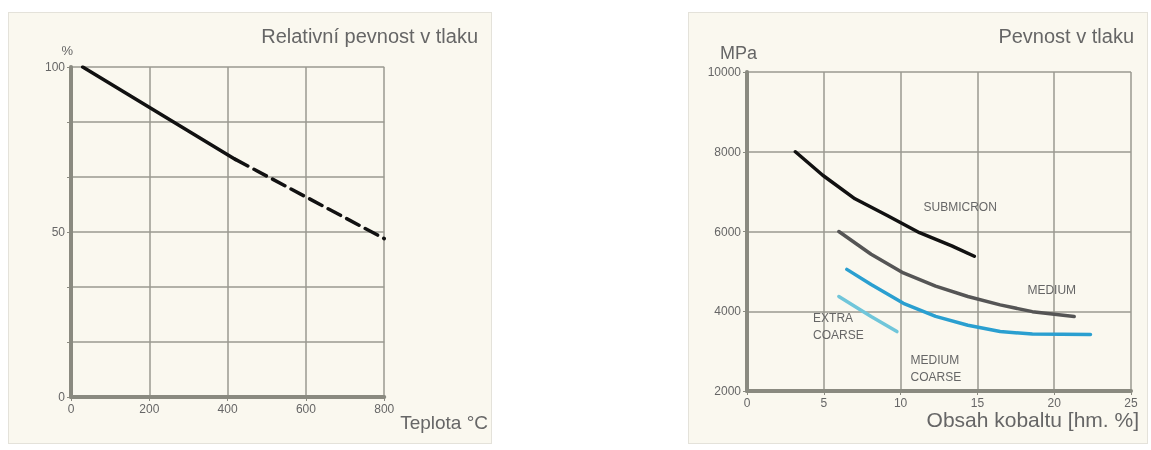  I want to click on y-tick-label: 10000, so click(724, 72).